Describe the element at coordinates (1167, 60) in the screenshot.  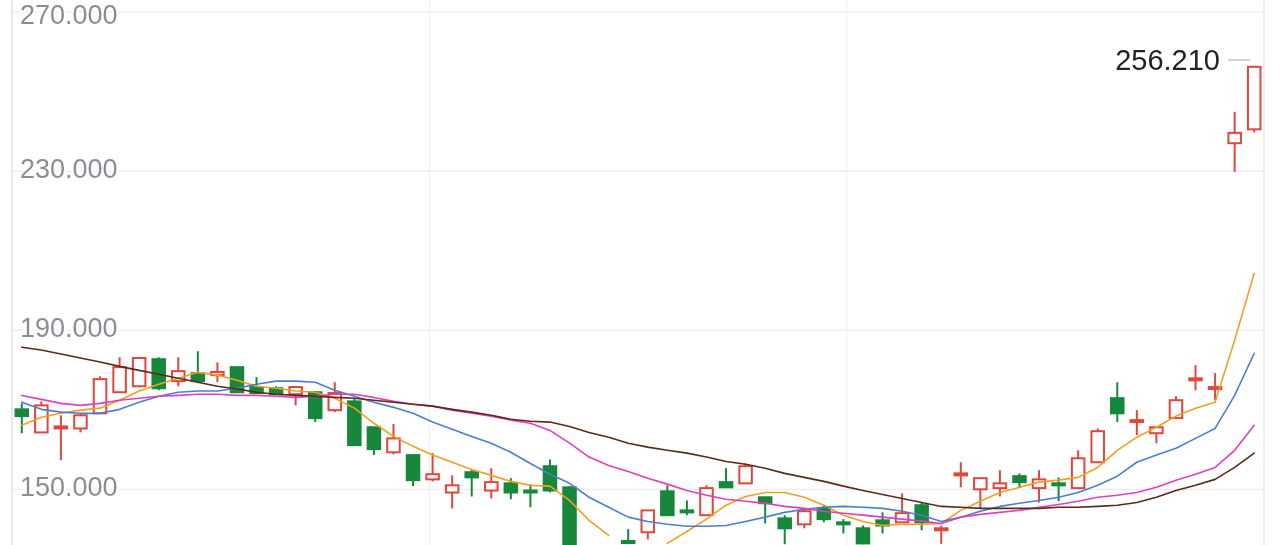
I see `annotation: 256.210` at that location.